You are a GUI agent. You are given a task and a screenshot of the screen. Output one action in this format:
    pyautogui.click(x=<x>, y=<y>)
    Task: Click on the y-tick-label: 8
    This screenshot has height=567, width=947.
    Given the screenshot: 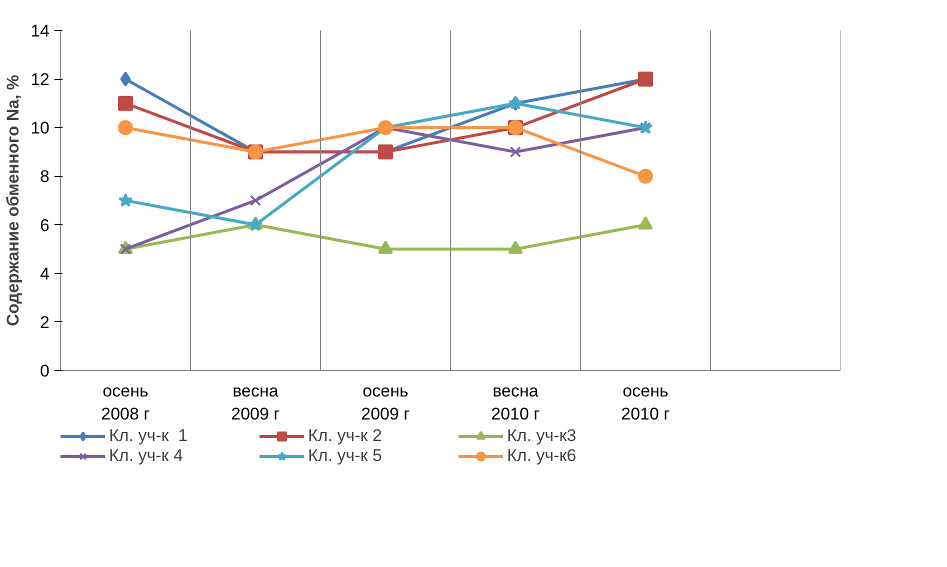 What is the action you would take?
    pyautogui.click(x=45, y=176)
    